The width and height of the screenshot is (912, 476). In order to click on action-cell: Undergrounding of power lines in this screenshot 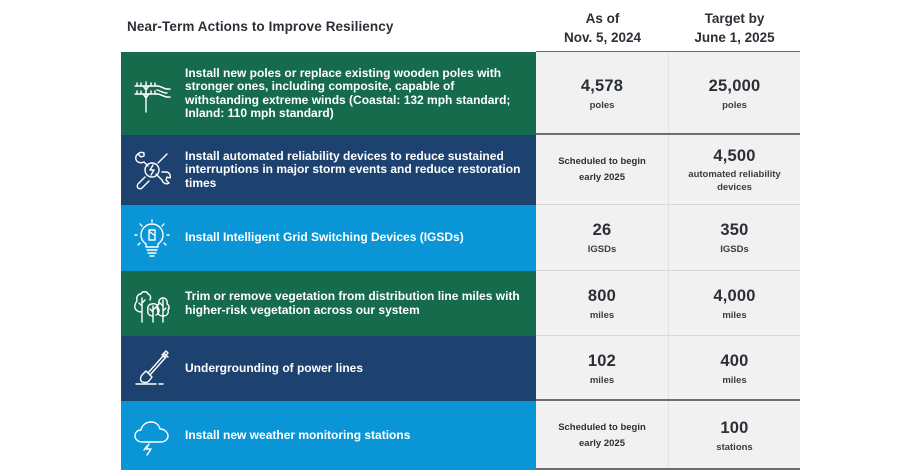, I will do `click(328, 368)`.